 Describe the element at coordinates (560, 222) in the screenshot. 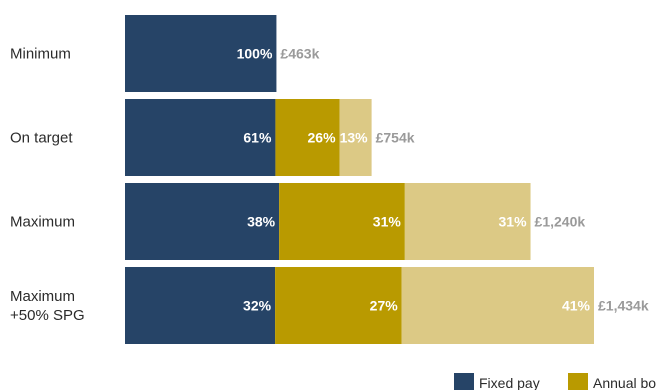

I see `bar-total-label: £1,240k` at that location.